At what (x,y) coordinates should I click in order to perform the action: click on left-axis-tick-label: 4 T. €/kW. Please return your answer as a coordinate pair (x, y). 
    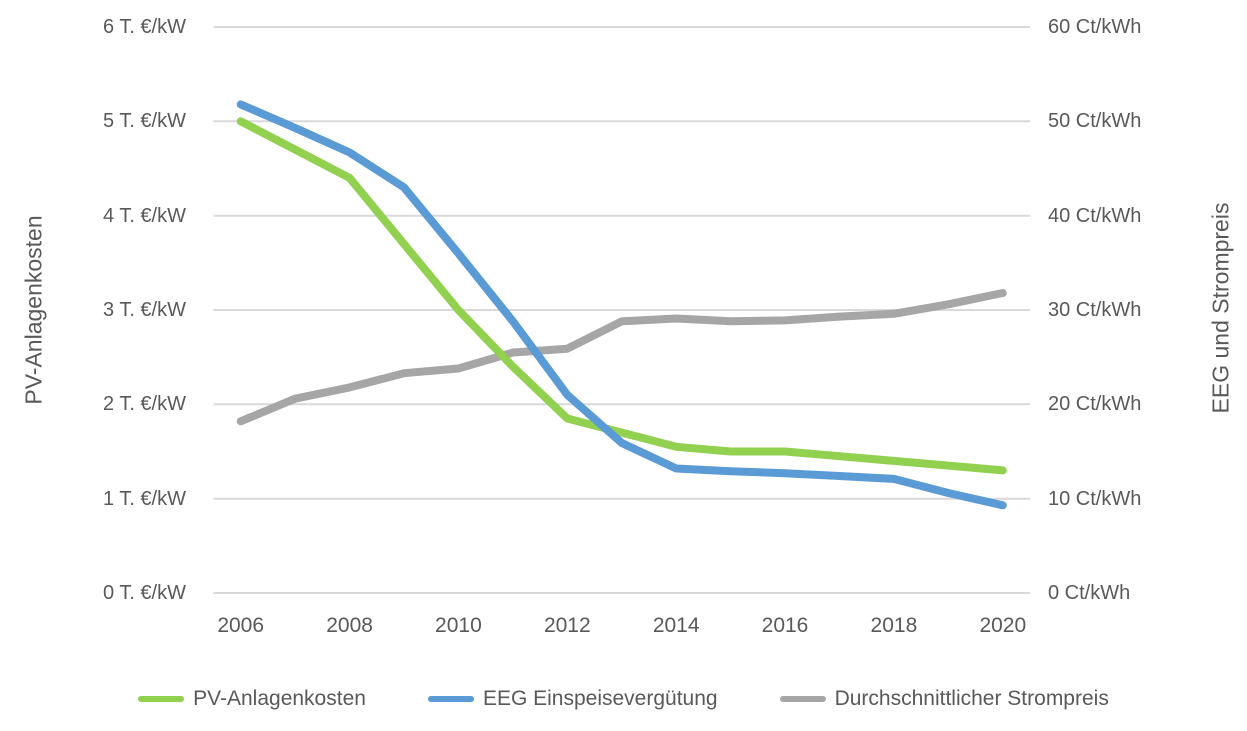
    Looking at the image, I should click on (144, 215).